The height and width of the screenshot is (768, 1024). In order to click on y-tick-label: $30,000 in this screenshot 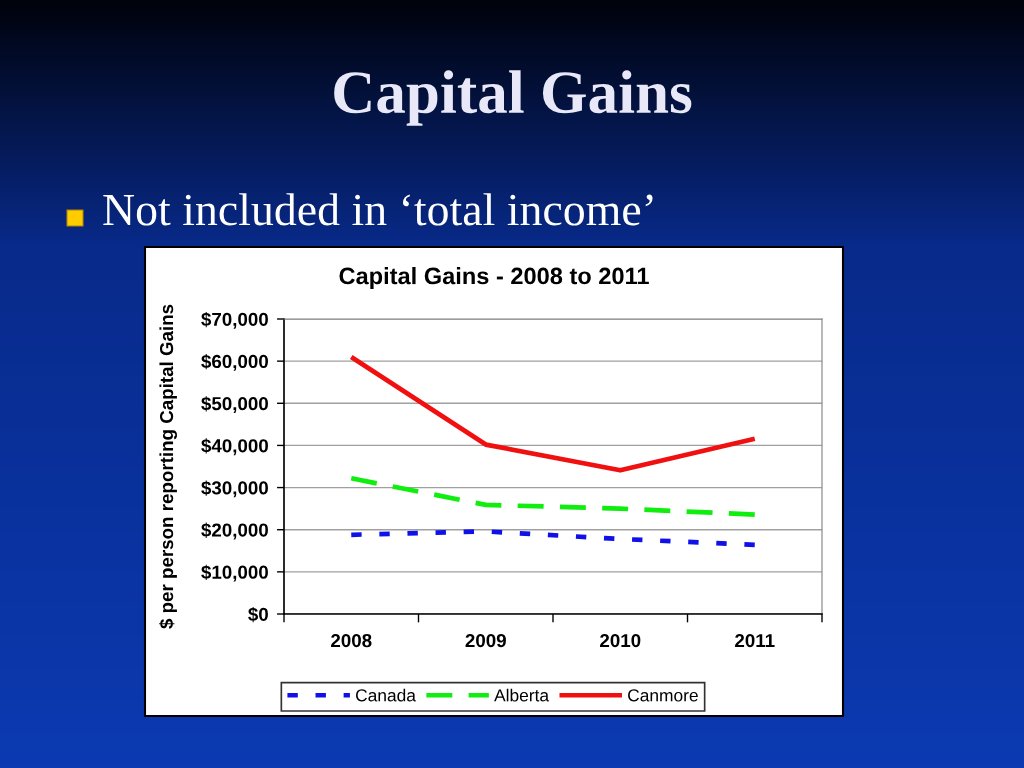, I will do `click(234, 489)`.